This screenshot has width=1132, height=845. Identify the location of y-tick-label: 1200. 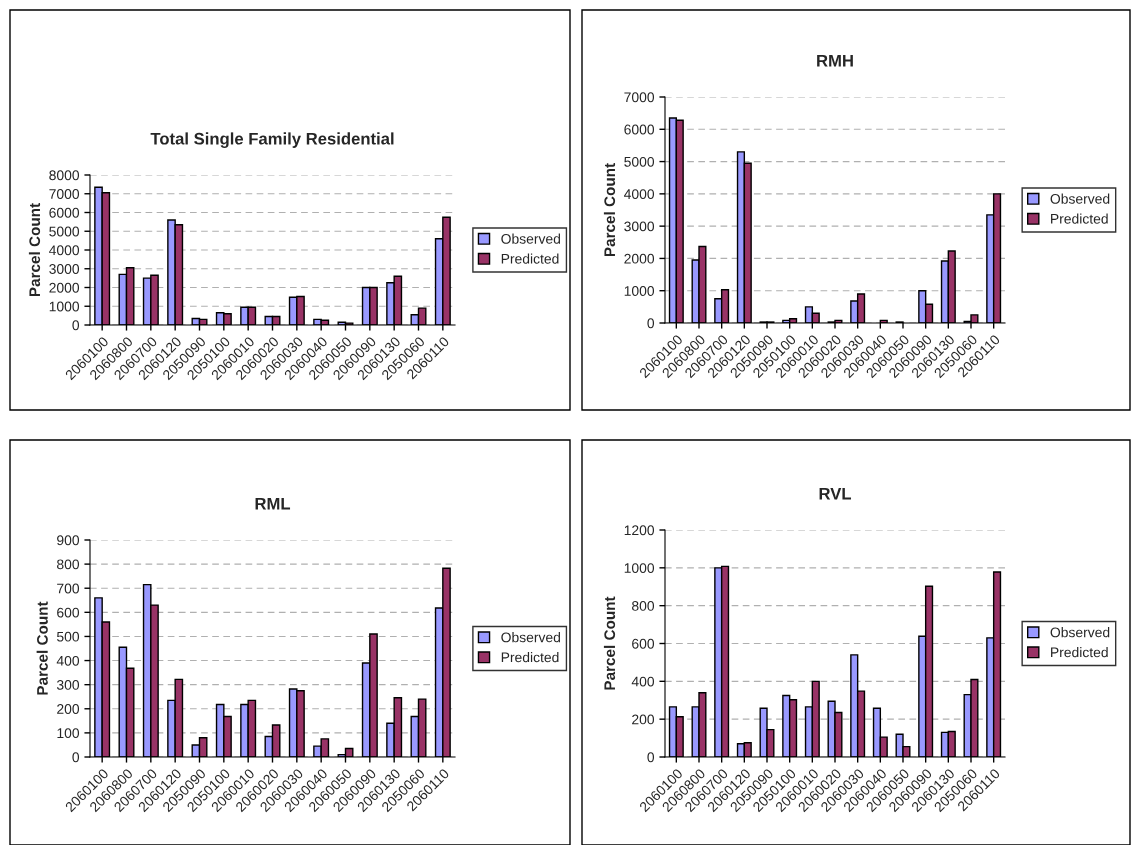
(639, 530).